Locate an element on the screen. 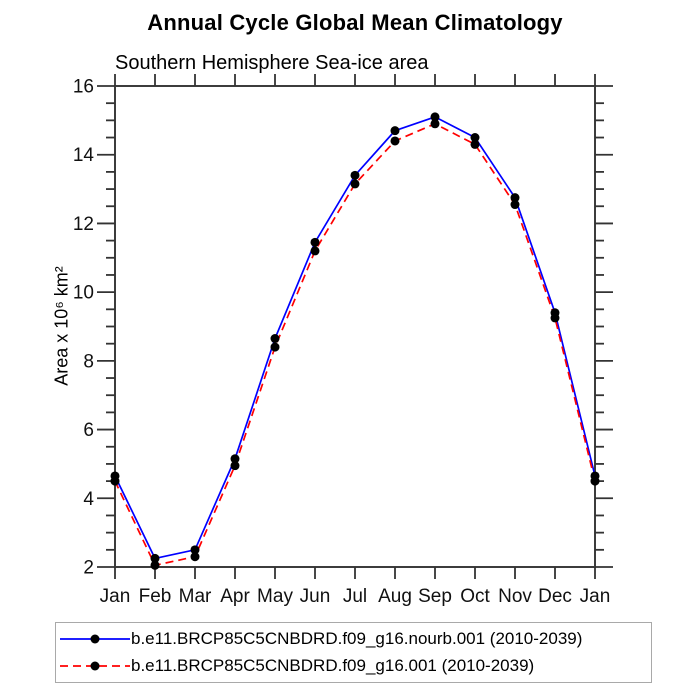 This screenshot has height=700, width=700. chart-title: Annual Cycle Global Mean Climatology is located at coordinates (355, 22).